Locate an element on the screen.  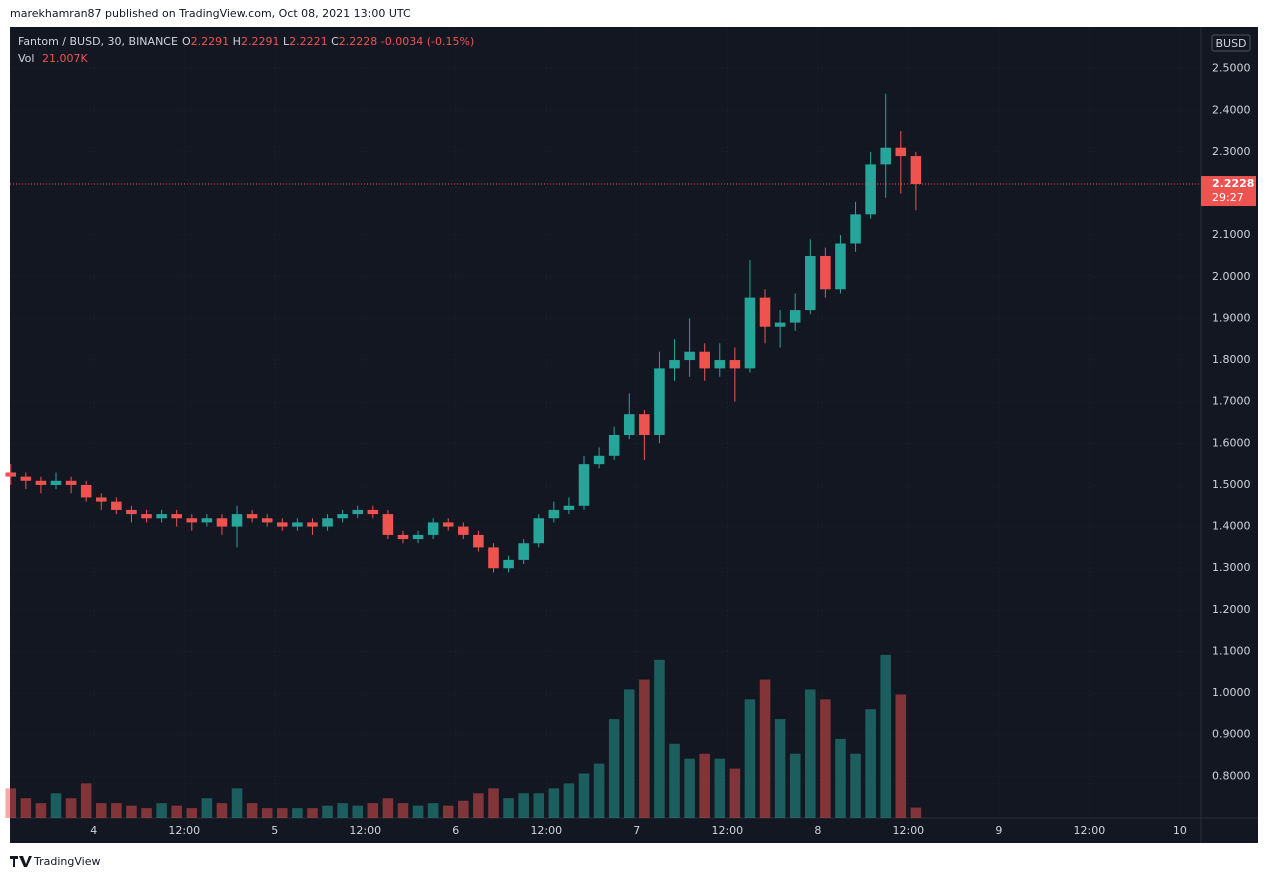
currency: BUSD is located at coordinates (1230, 43).